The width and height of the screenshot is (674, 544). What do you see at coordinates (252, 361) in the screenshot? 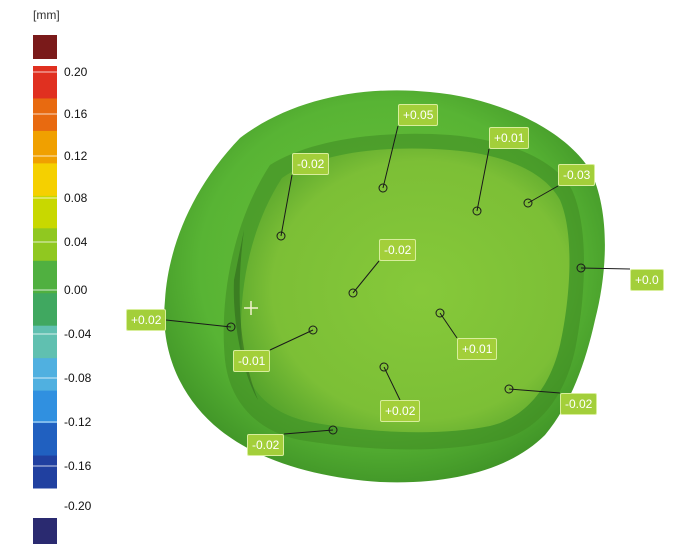
I see `deviation-label: -0.01` at bounding box center [252, 361].